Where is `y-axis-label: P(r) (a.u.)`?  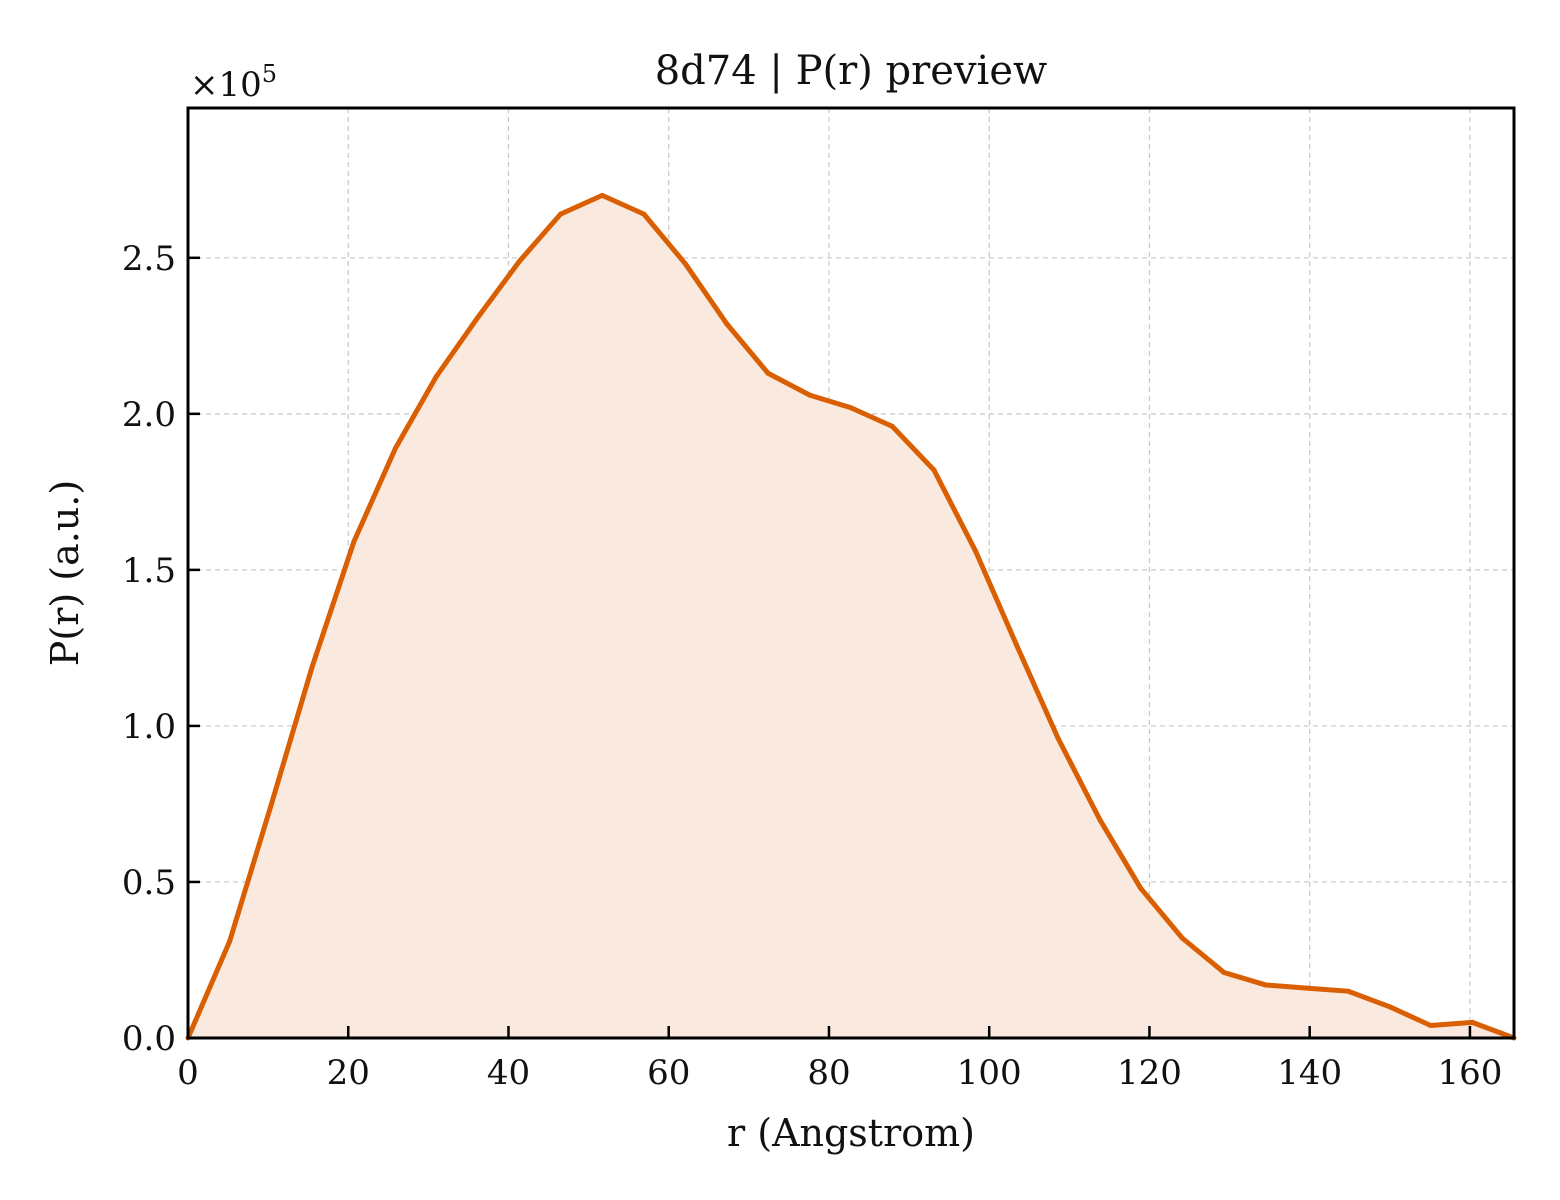
y-axis-label: P(r) (a.u.) is located at coordinates (65, 573).